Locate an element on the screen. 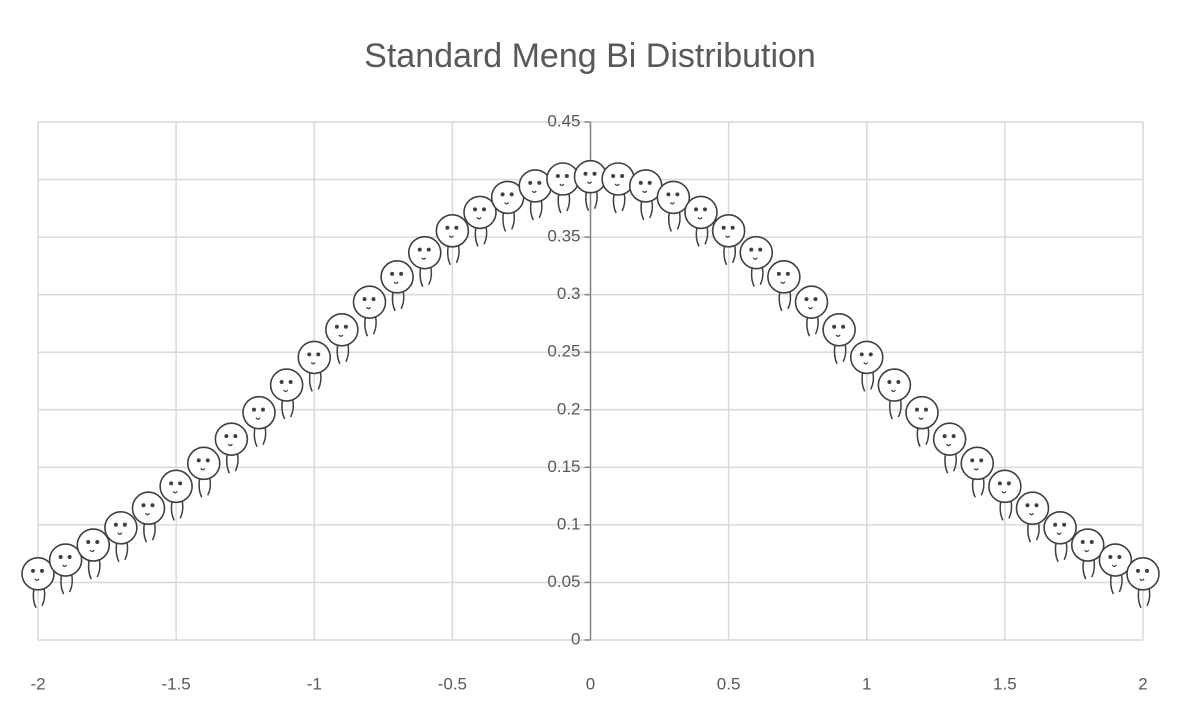  y-tick-label: 0 is located at coordinates (575, 638).